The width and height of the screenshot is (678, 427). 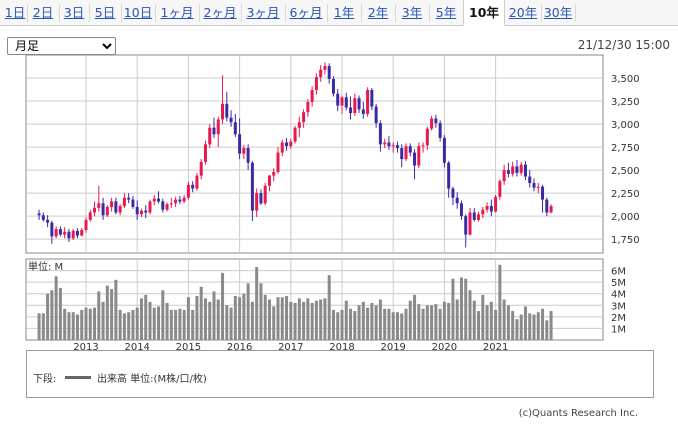 What do you see at coordinates (618, 318) in the screenshot?
I see `volume-tick-label: 2M` at bounding box center [618, 318].